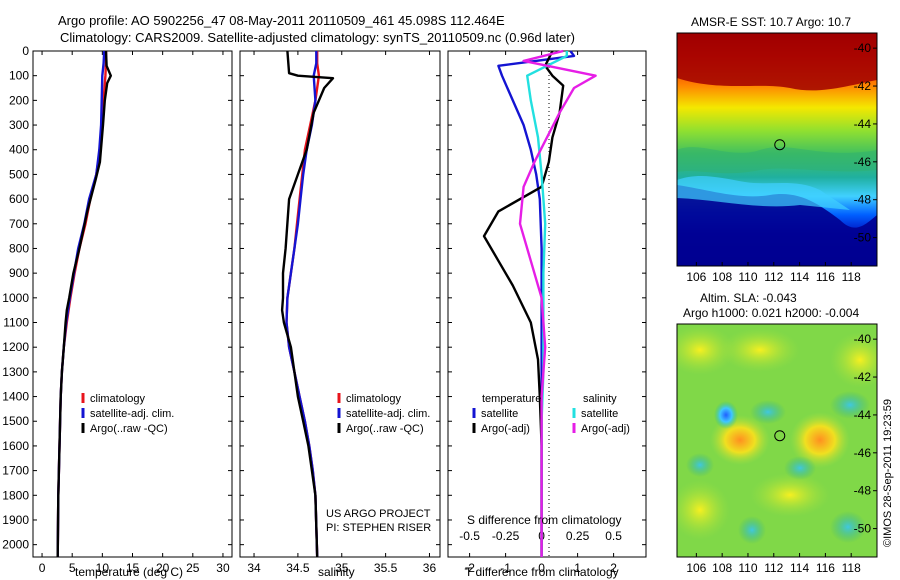 The height and width of the screenshot is (580, 900). I want to click on top-x-tick-label: 0.25, so click(578, 536).